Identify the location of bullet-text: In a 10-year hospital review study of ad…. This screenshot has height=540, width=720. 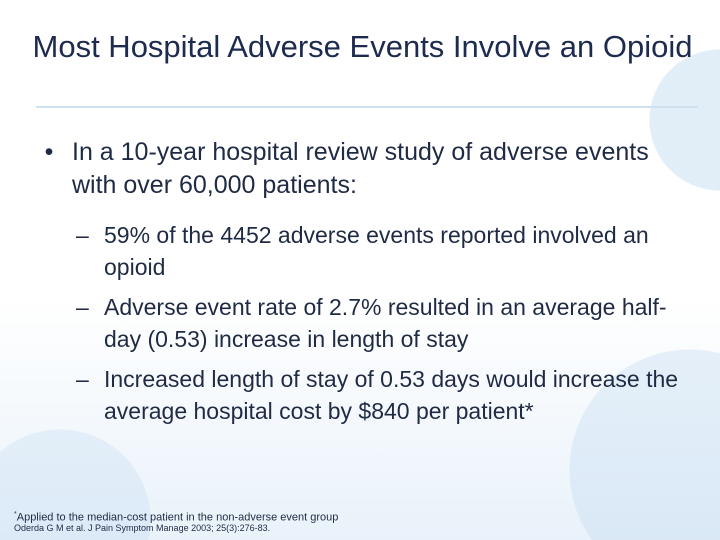
(360, 168).